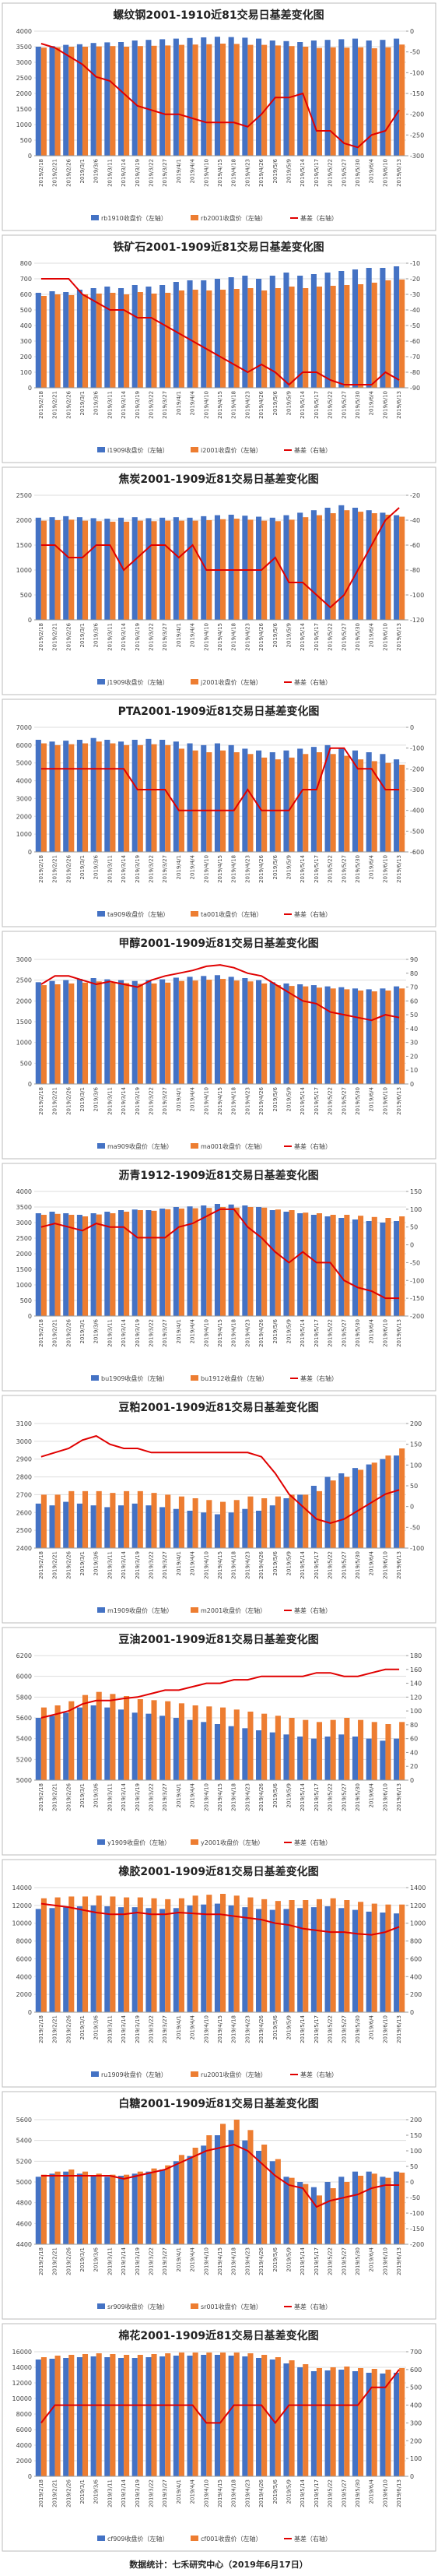 This screenshot has height=2576, width=438. Describe the element at coordinates (275, 634) in the screenshot. I see `x-tick-label: 2019/5/6` at that location.